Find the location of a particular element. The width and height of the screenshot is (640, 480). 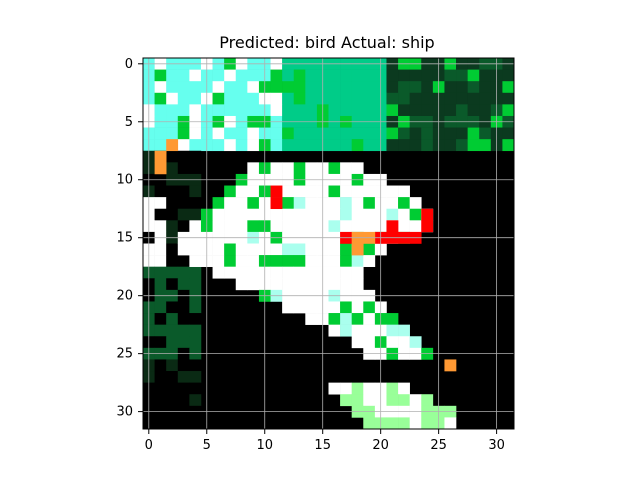

chart-title: Predicted: bird Actual: ship is located at coordinates (326, 42).